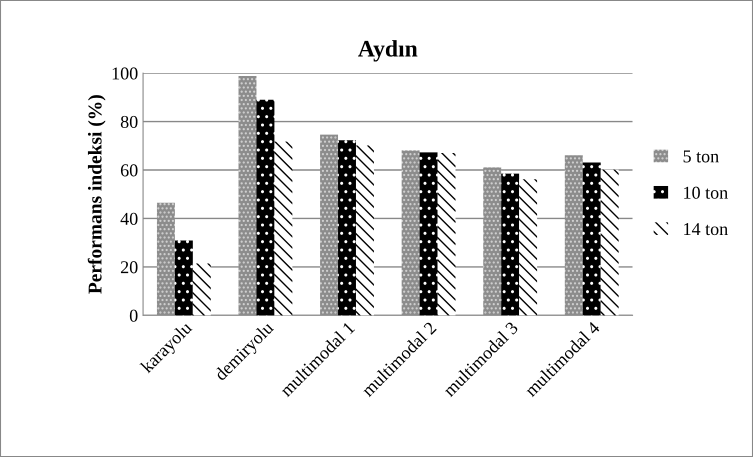 This screenshot has width=753, height=457. I want to click on legend-label: 5 ton, so click(701, 156).